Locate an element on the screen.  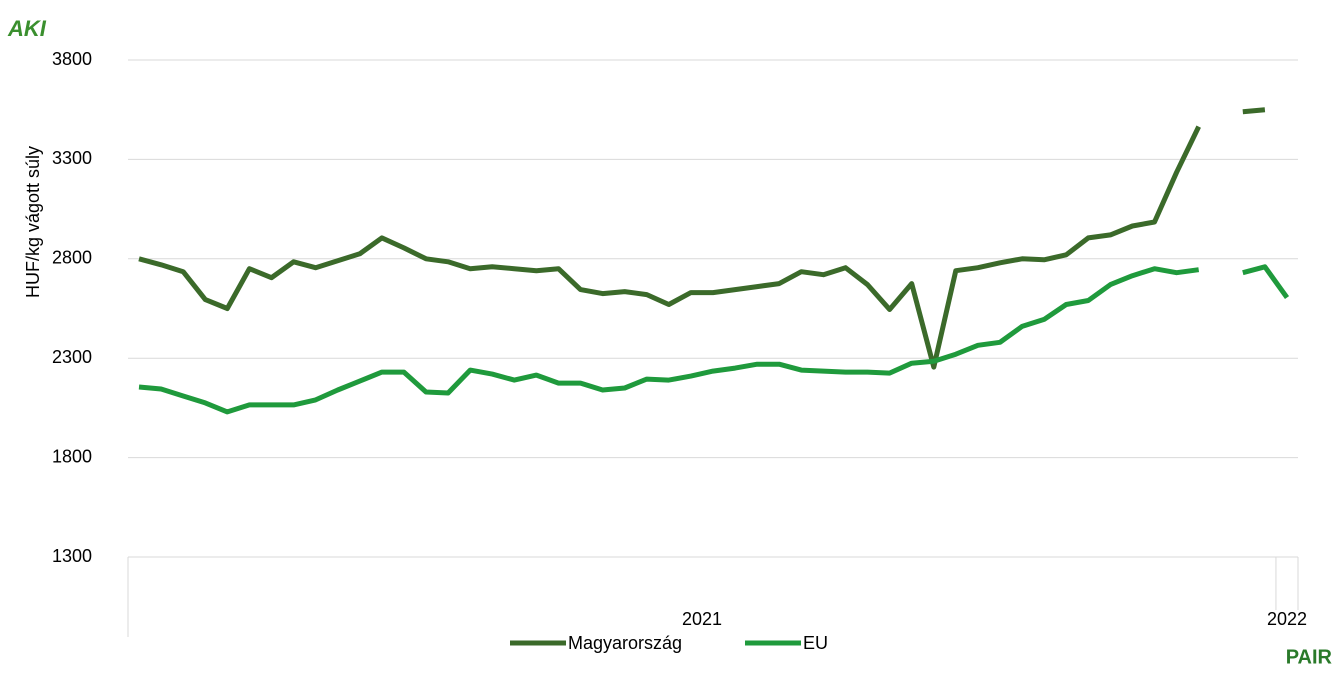
logo-left: AKI is located at coordinates (27, 28).